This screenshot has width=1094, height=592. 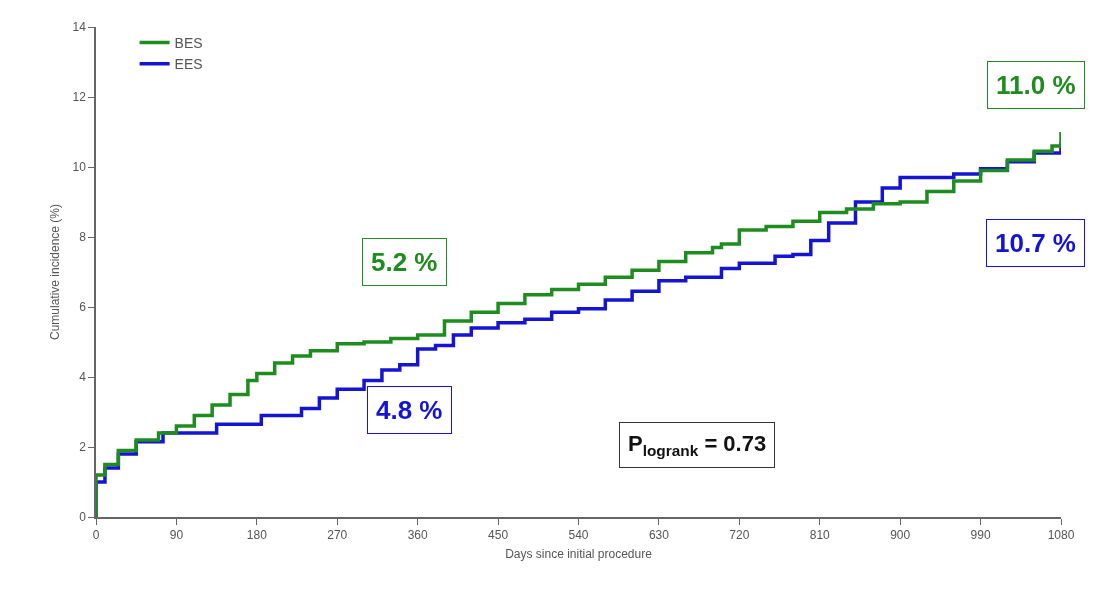 I want to click on x-tick-label: 720, so click(x=739, y=535).